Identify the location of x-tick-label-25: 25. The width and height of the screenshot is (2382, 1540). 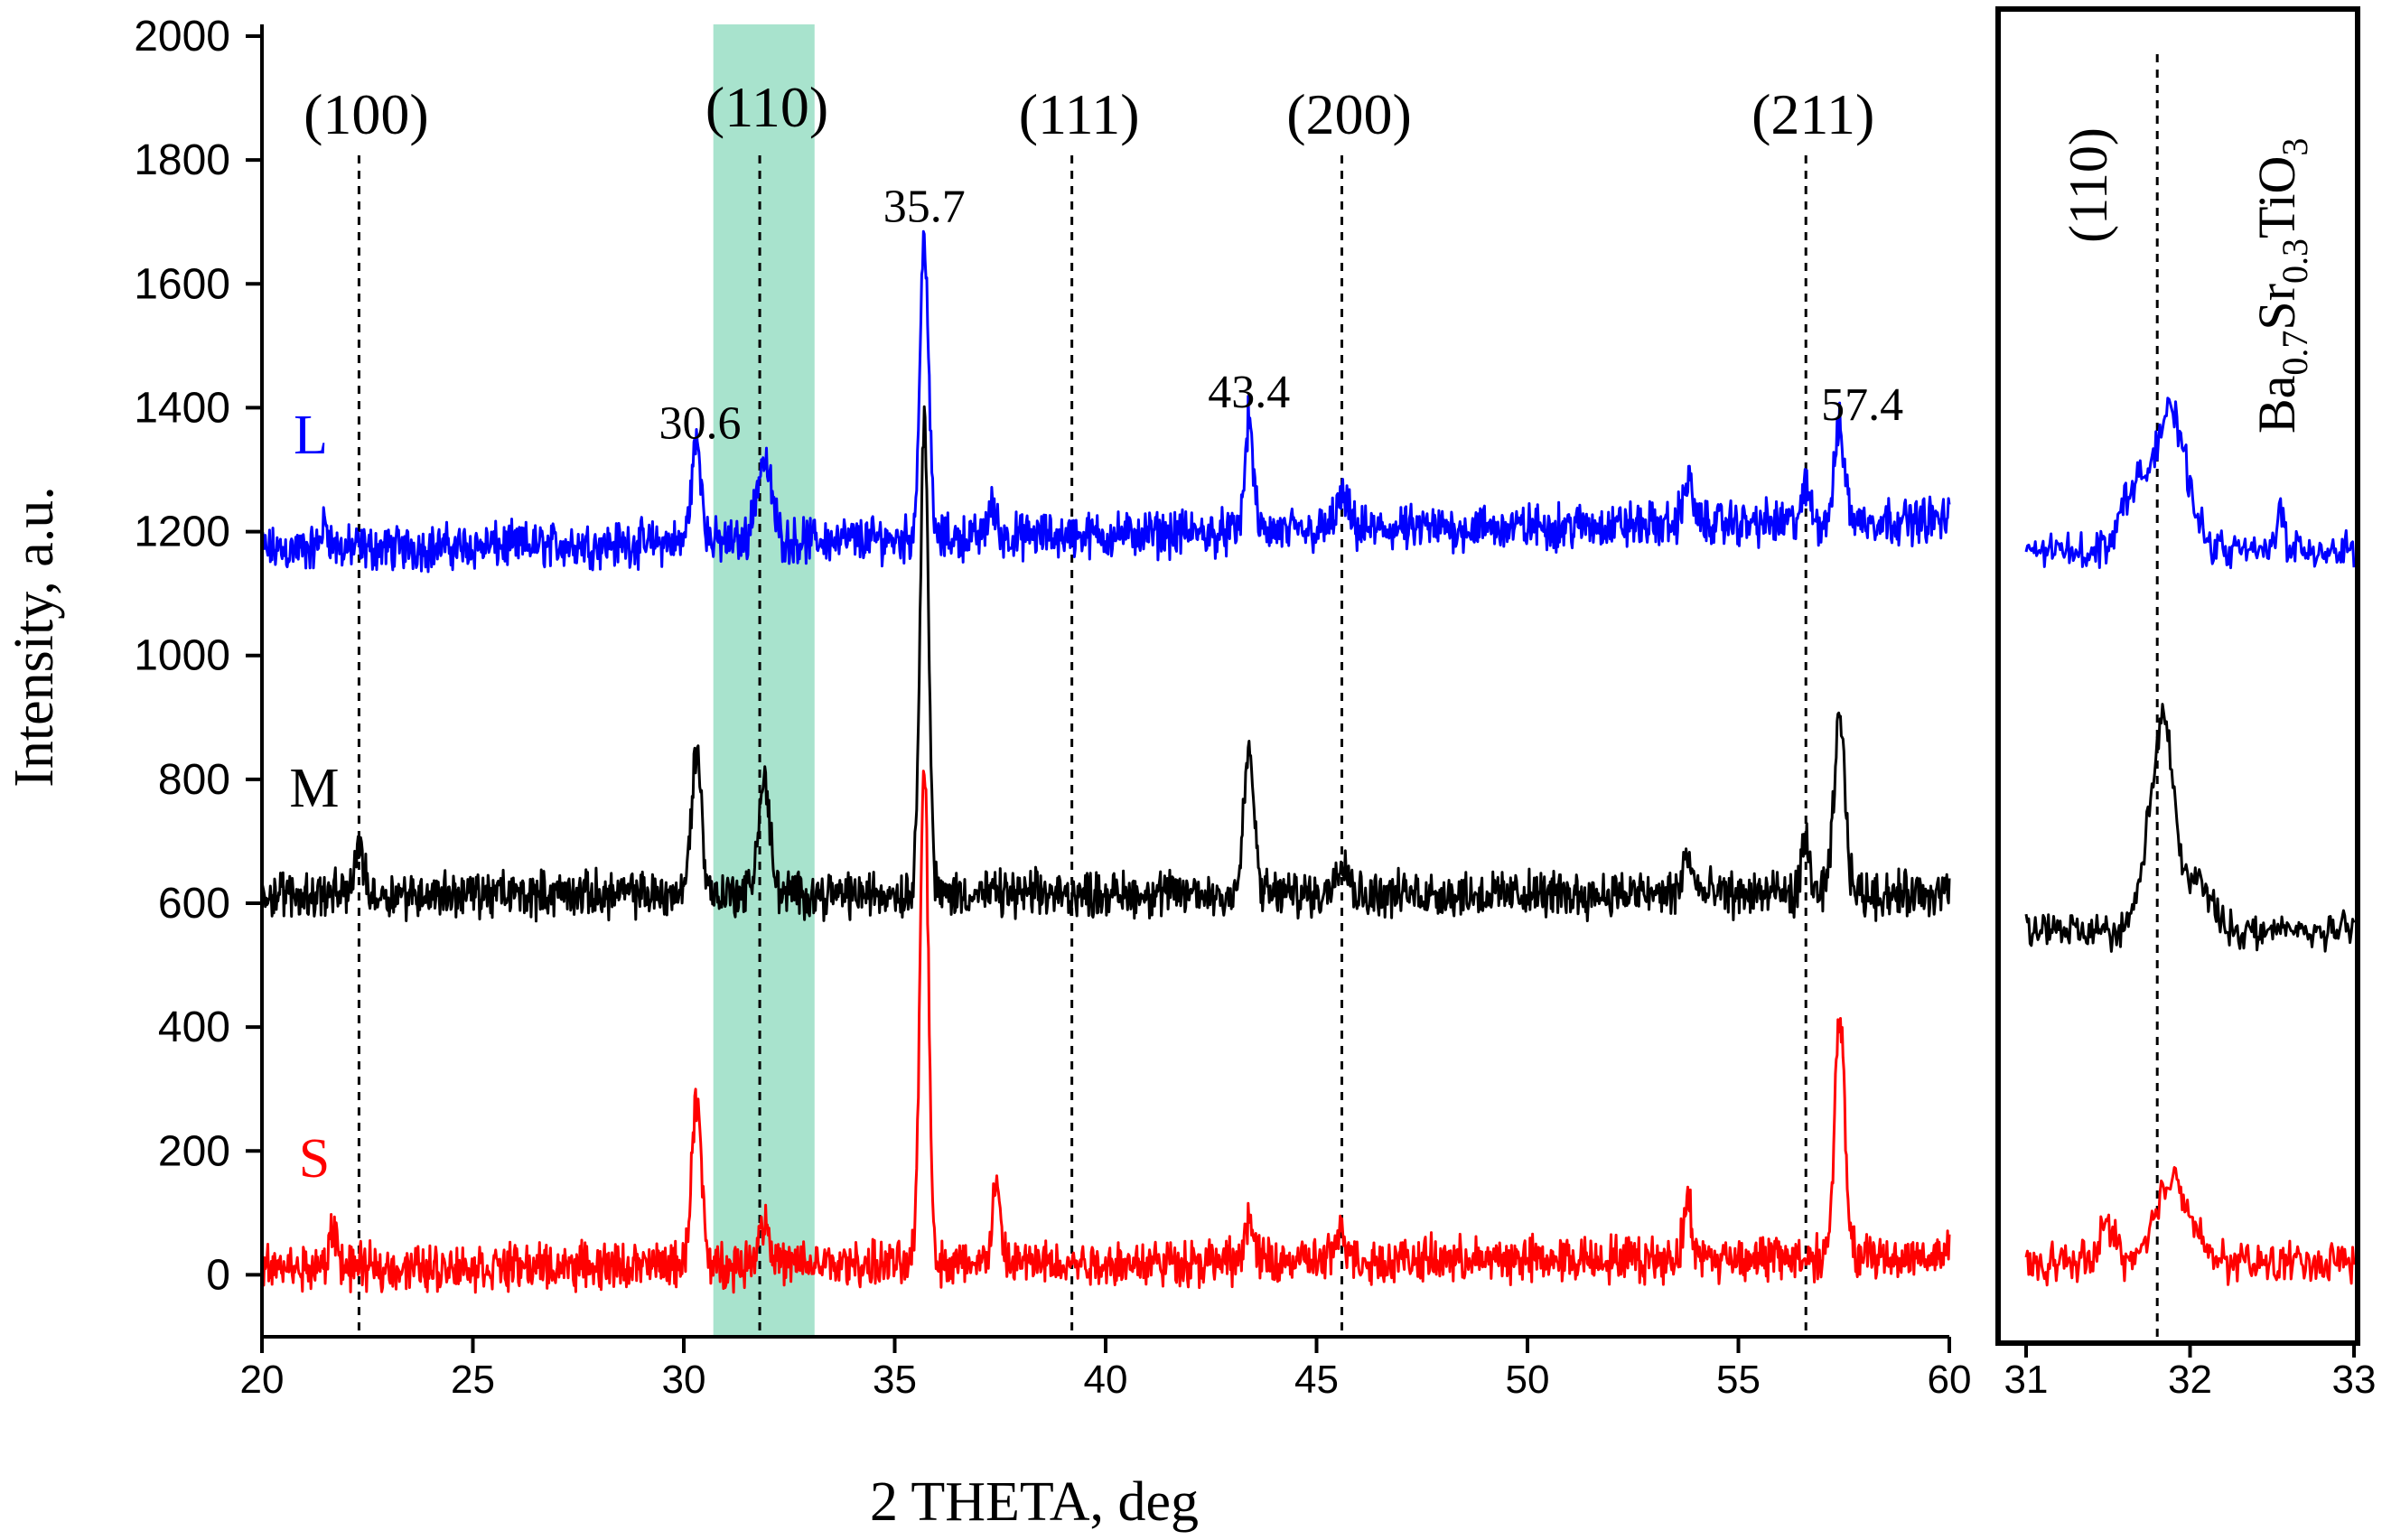
(473, 1380).